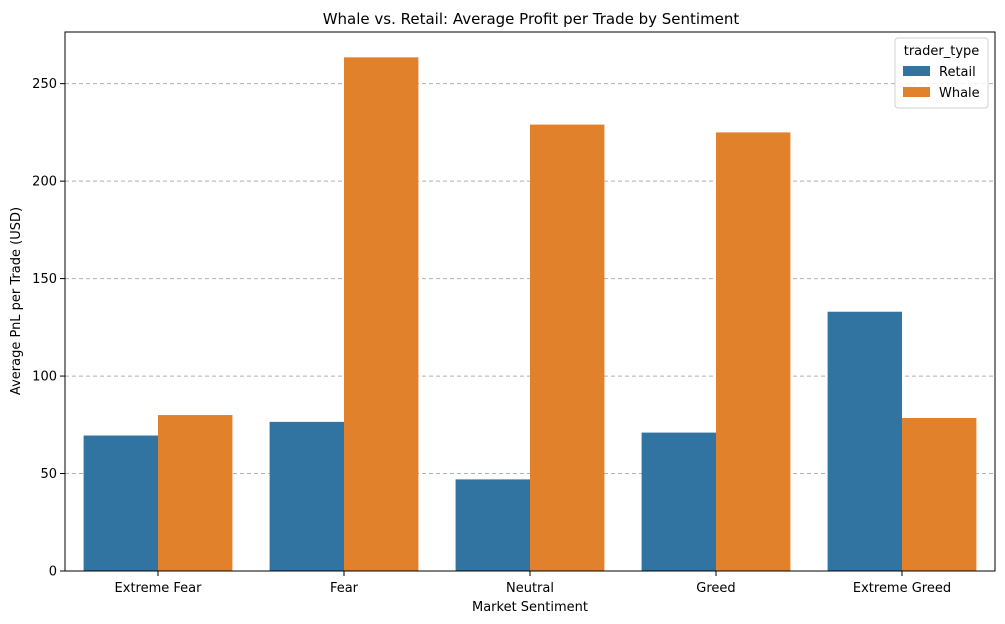  Describe the element at coordinates (942, 51) in the screenshot. I see `legend-title: trader_type` at that location.